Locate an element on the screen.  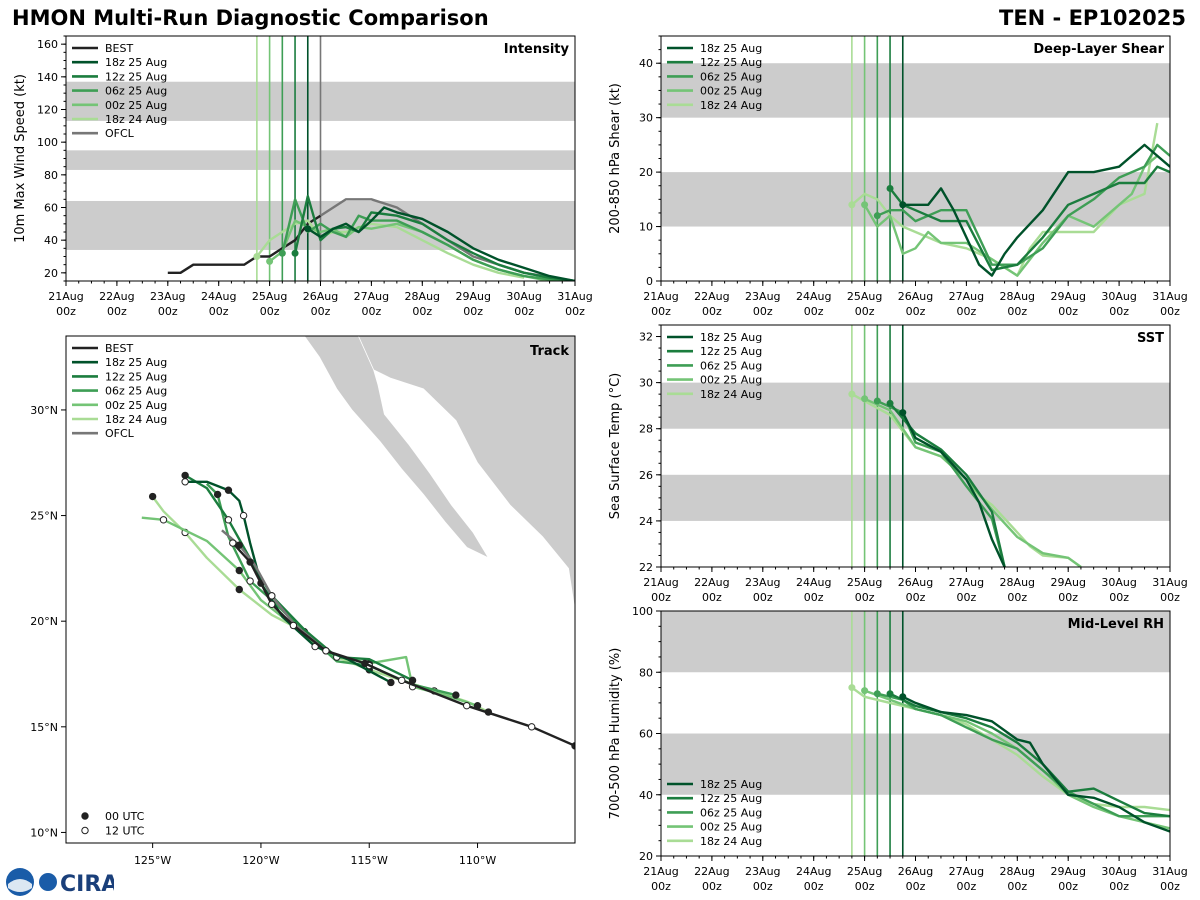
legend-label: 12z 25 Aug is located at coordinates (136, 376).